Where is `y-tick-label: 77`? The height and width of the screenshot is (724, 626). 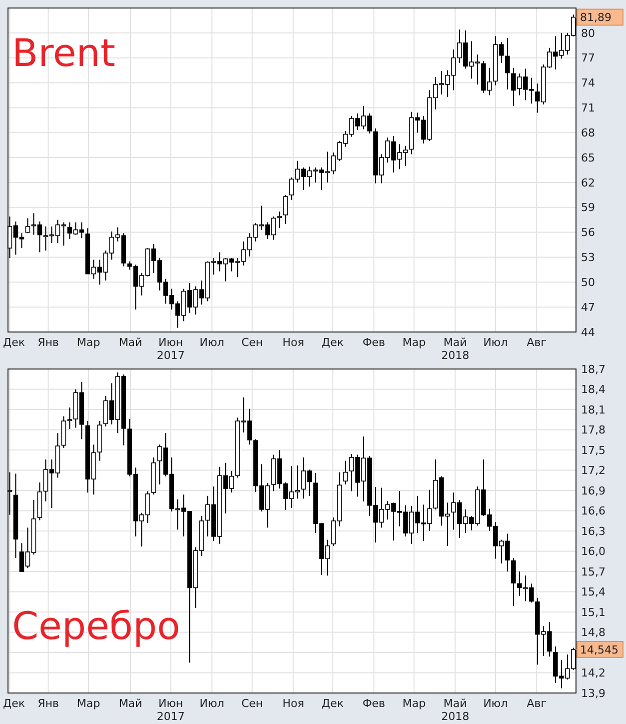 y-tick-label: 77 is located at coordinates (588, 58).